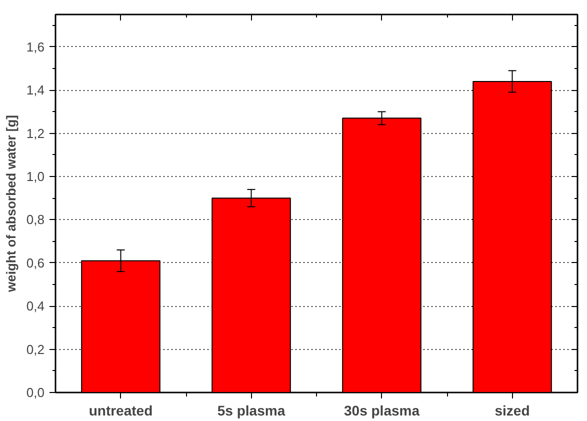 This screenshot has width=587, height=421. I want to click on y-tick-label: 0,4, so click(35, 306).